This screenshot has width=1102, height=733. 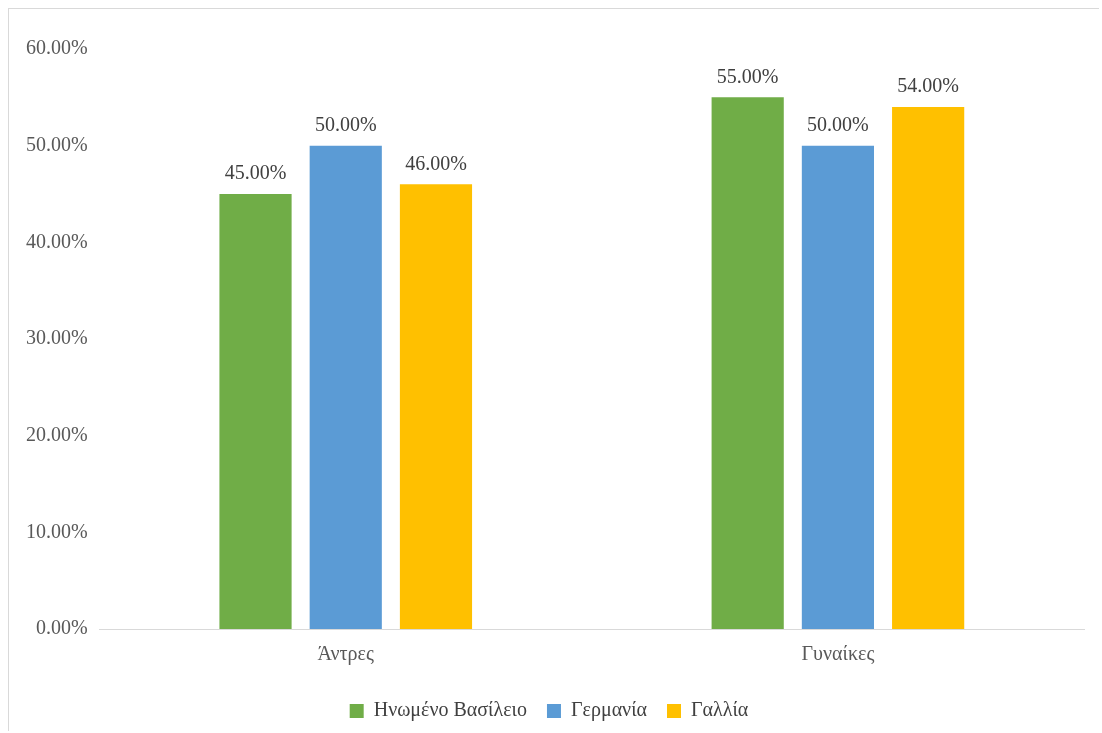 I want to click on data-label: 54.00%, so click(x=928, y=85).